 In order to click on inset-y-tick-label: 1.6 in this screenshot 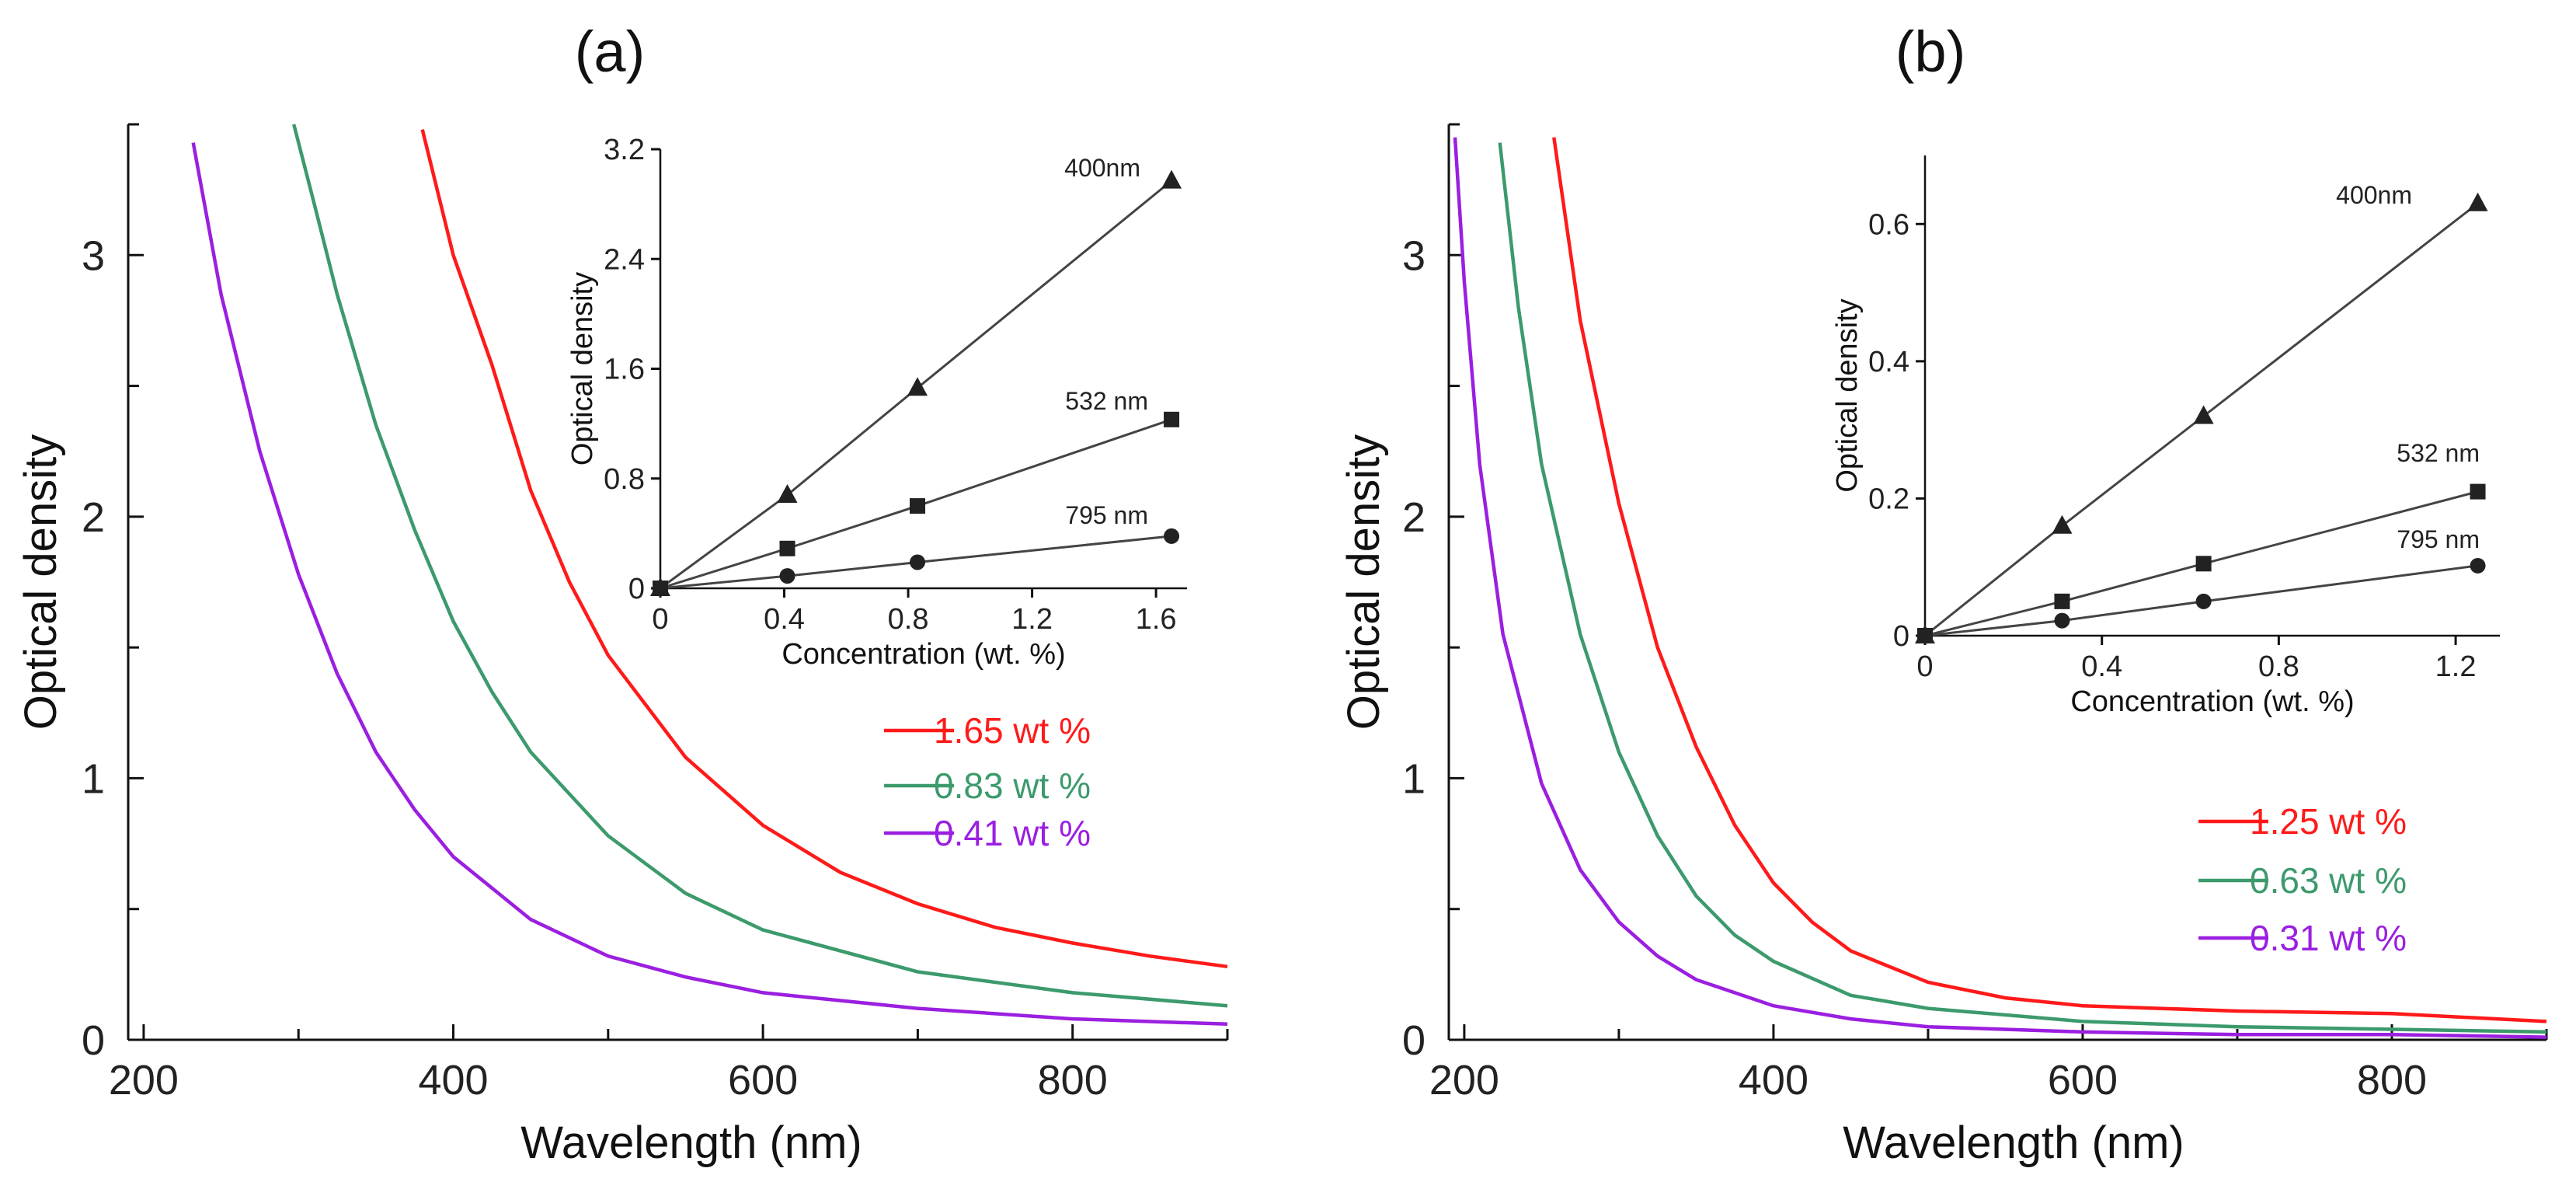, I will do `click(624, 370)`.